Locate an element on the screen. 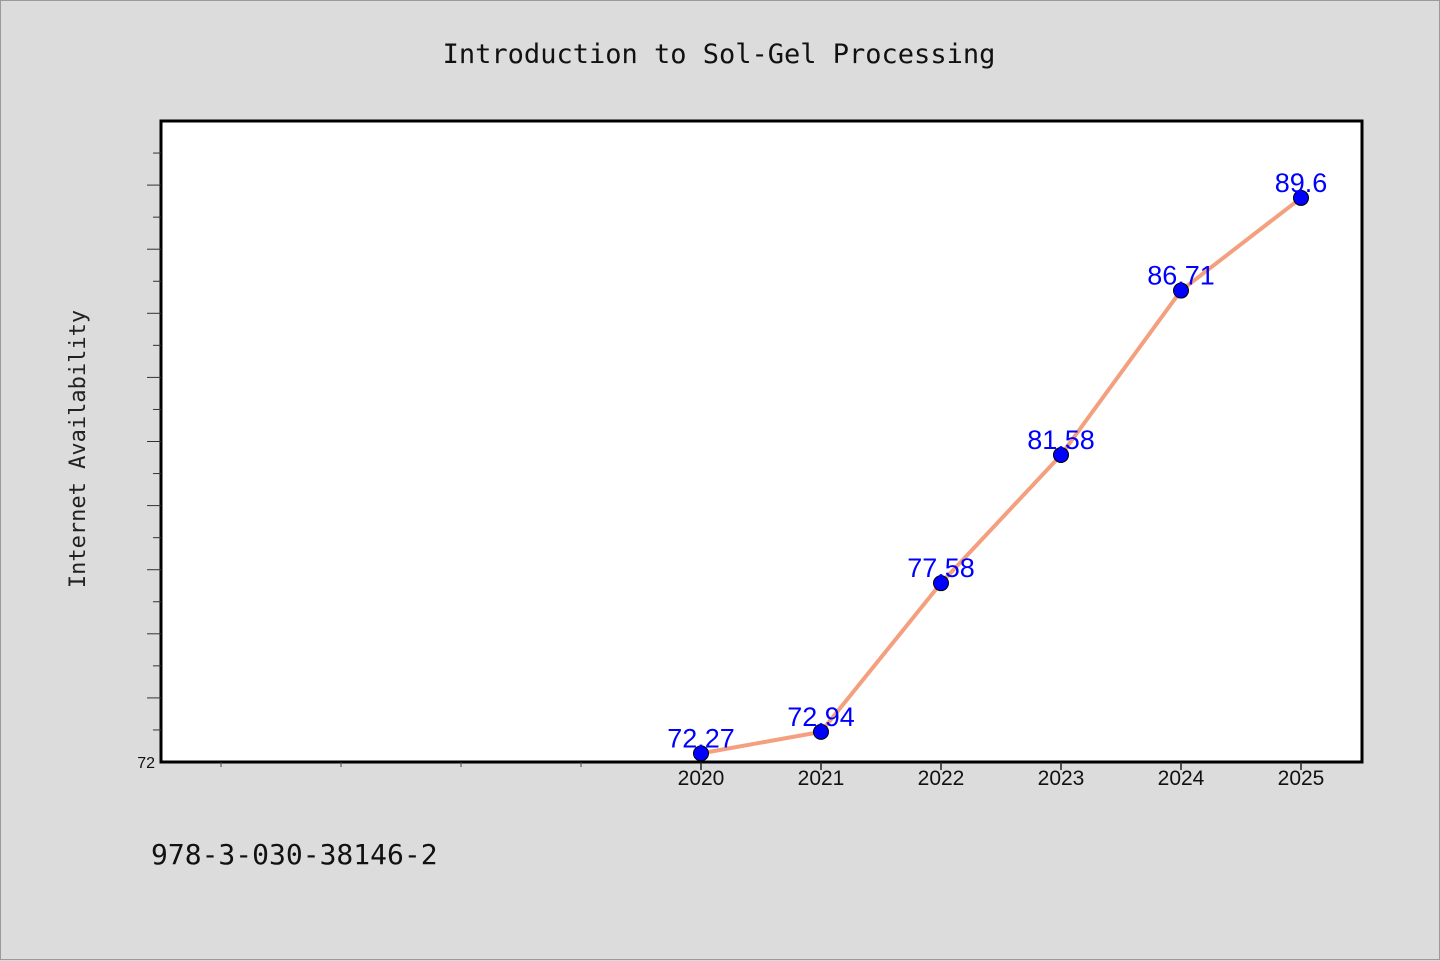  chart-title: Introduction to Sol-Gel Processing is located at coordinates (719, 54).